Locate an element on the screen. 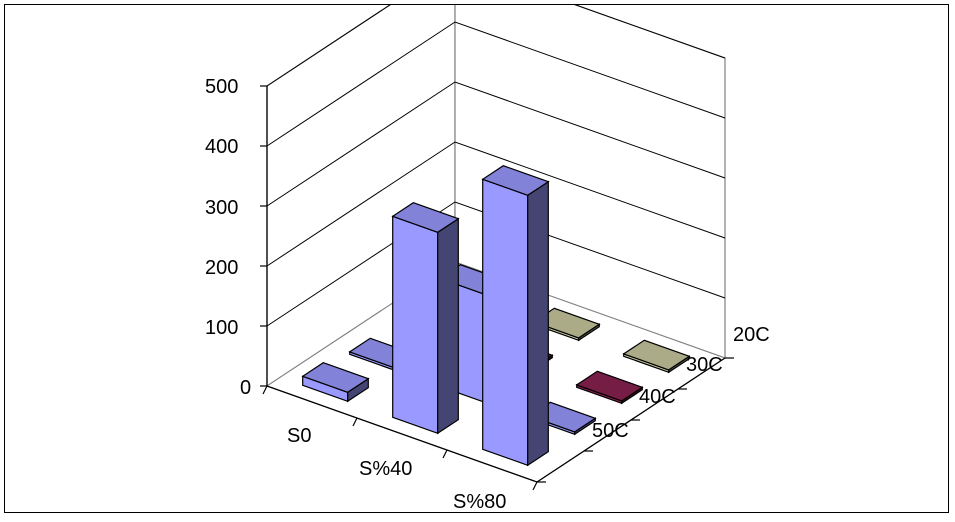 This screenshot has height=522, width=955. z-tick-label: 30C is located at coordinates (704, 365).